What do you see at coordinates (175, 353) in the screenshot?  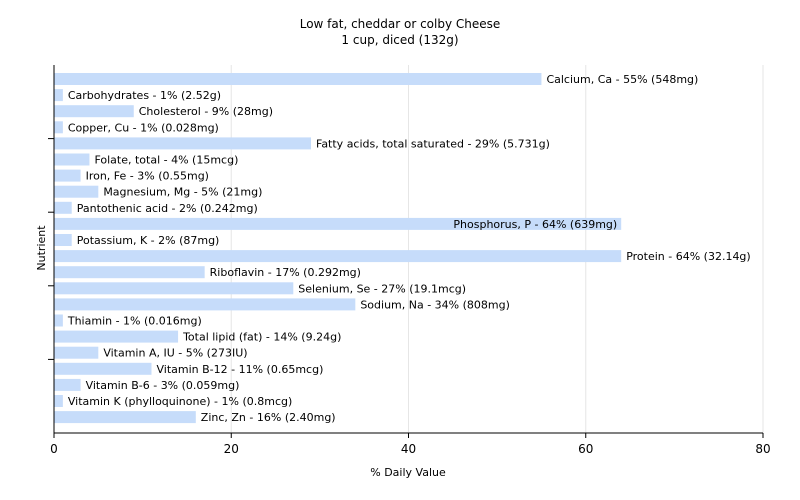 I see `bar-label: Vitamin A, IU - 5% (273IU)` at bounding box center [175, 353].